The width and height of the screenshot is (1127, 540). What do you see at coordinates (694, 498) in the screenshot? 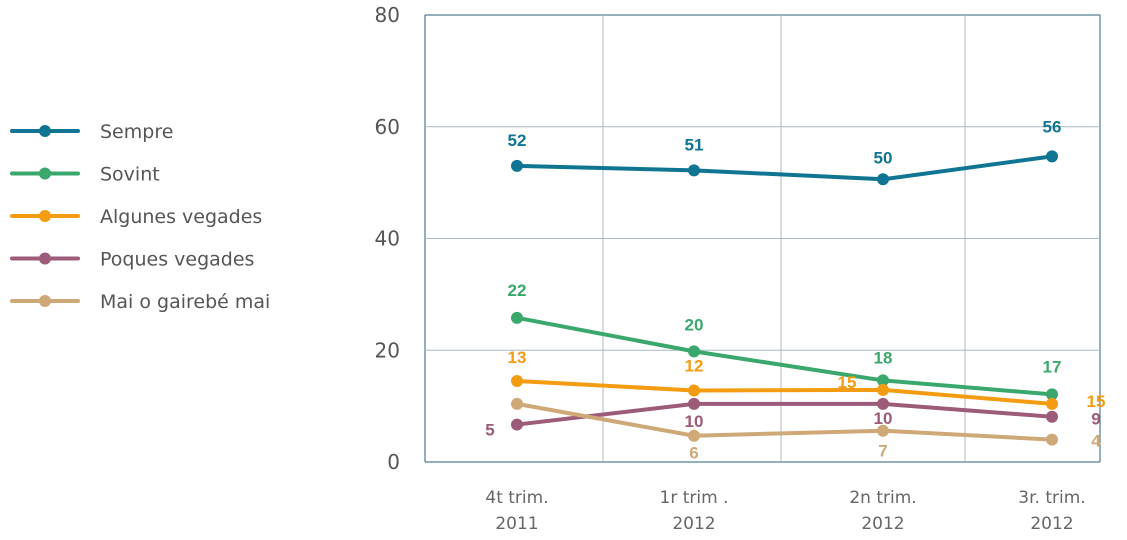
I see `x-tick-label-line: 1r trim .` at bounding box center [694, 498].